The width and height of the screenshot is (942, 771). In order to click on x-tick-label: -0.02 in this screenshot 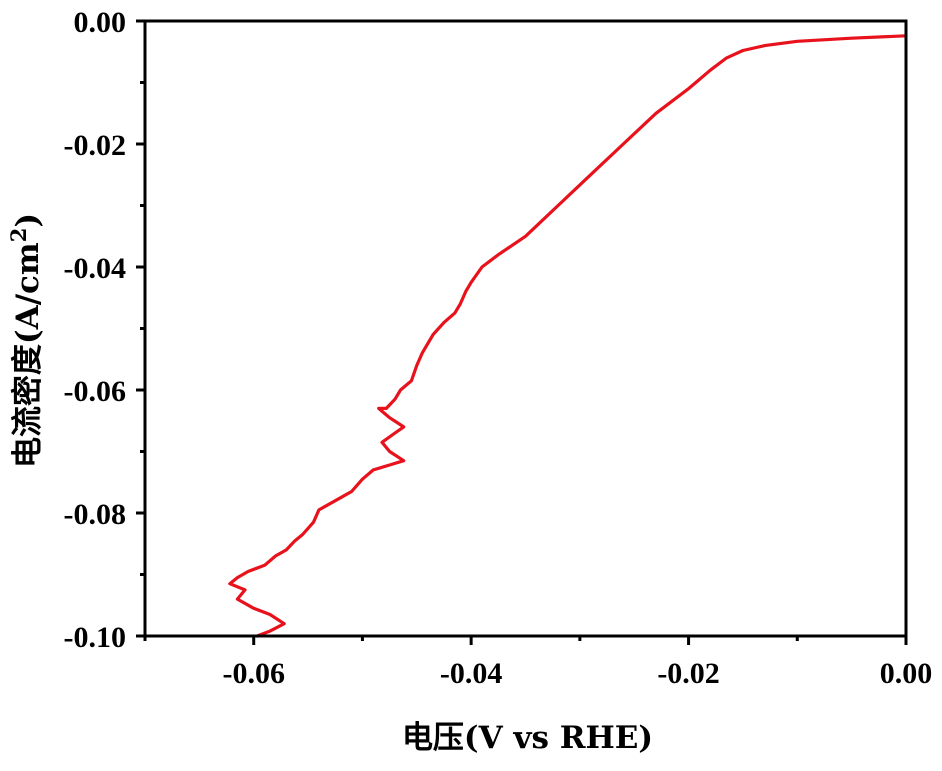, I will do `click(688, 673)`.